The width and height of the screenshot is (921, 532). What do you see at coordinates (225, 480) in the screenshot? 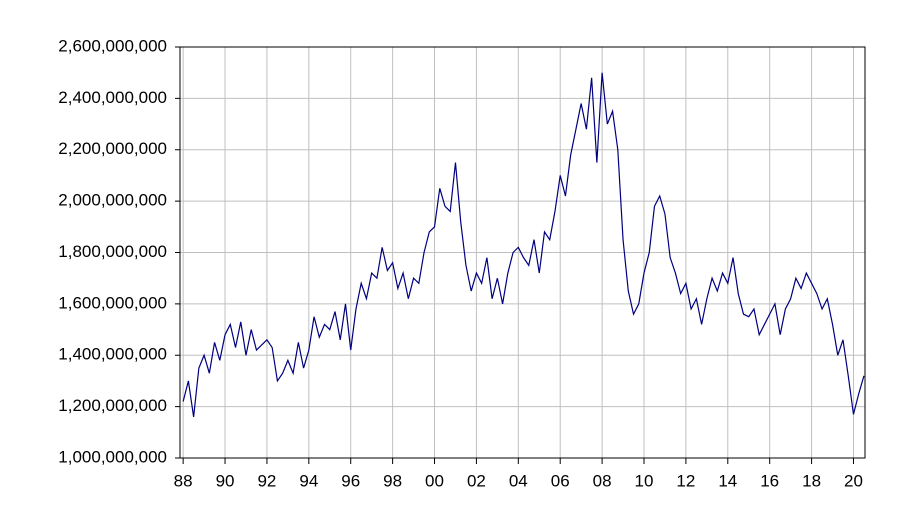
I see `x-tick-label: 90` at bounding box center [225, 480].